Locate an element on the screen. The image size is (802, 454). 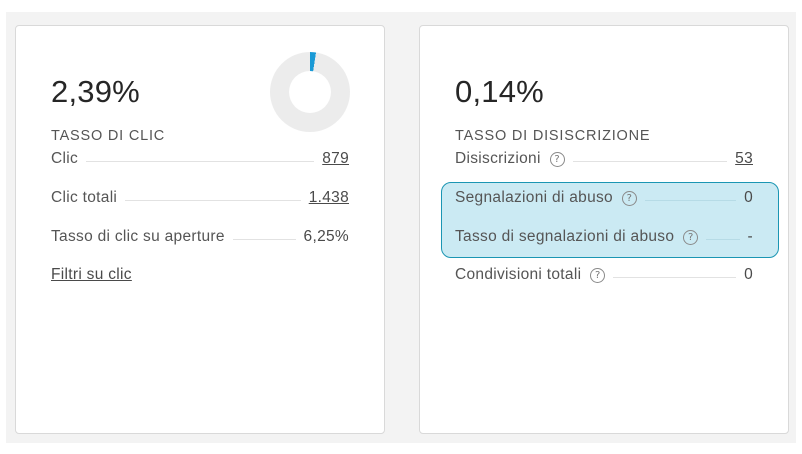
row-click-to-open-rate-label: Tasso di clic su aperture is located at coordinates (138, 236).